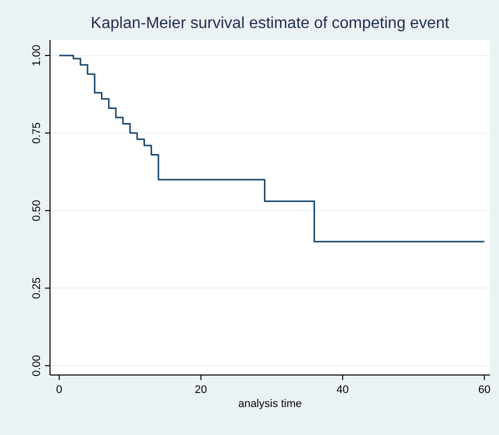 The height and width of the screenshot is (435, 499). I want to click on y-tick-label: 0.25, so click(37, 288).